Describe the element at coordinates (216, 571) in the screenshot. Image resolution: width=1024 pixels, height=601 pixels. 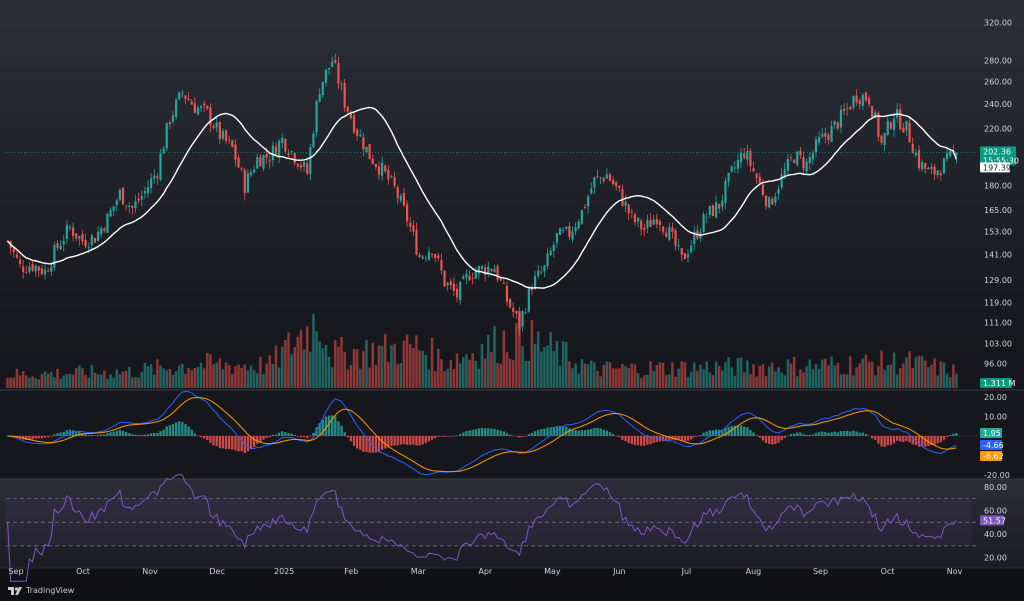
I see `time-tick-label: Dec` at that location.